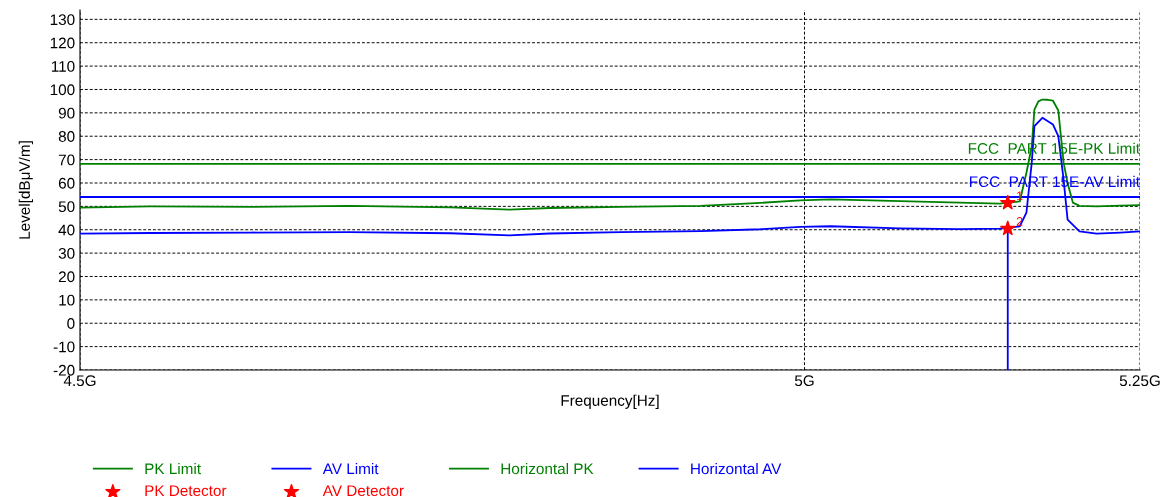 The width and height of the screenshot is (1171, 497). I want to click on legend-label: PK Detector, so click(186, 491).